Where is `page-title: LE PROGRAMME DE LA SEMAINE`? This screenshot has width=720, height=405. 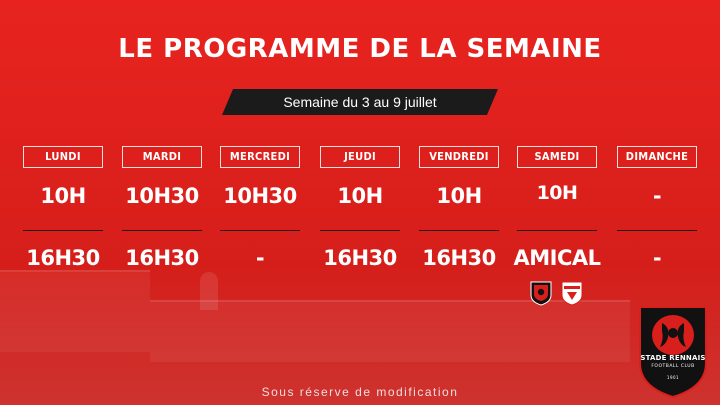
page-title: LE PROGRAMME DE LA SEMAINE is located at coordinates (360, 49).